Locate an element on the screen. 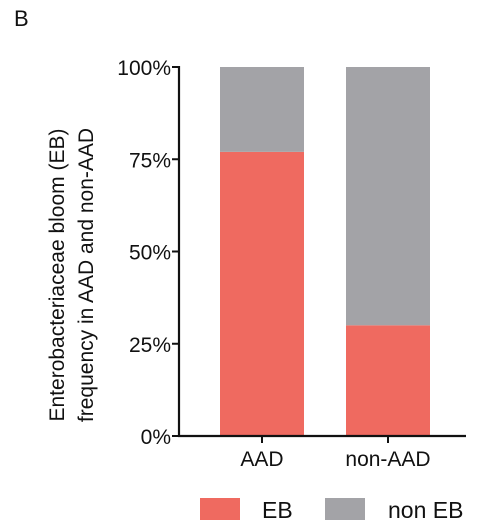  y-axis-label-line: Enterobacteriaceae bloom (EB) is located at coordinates (57, 275).